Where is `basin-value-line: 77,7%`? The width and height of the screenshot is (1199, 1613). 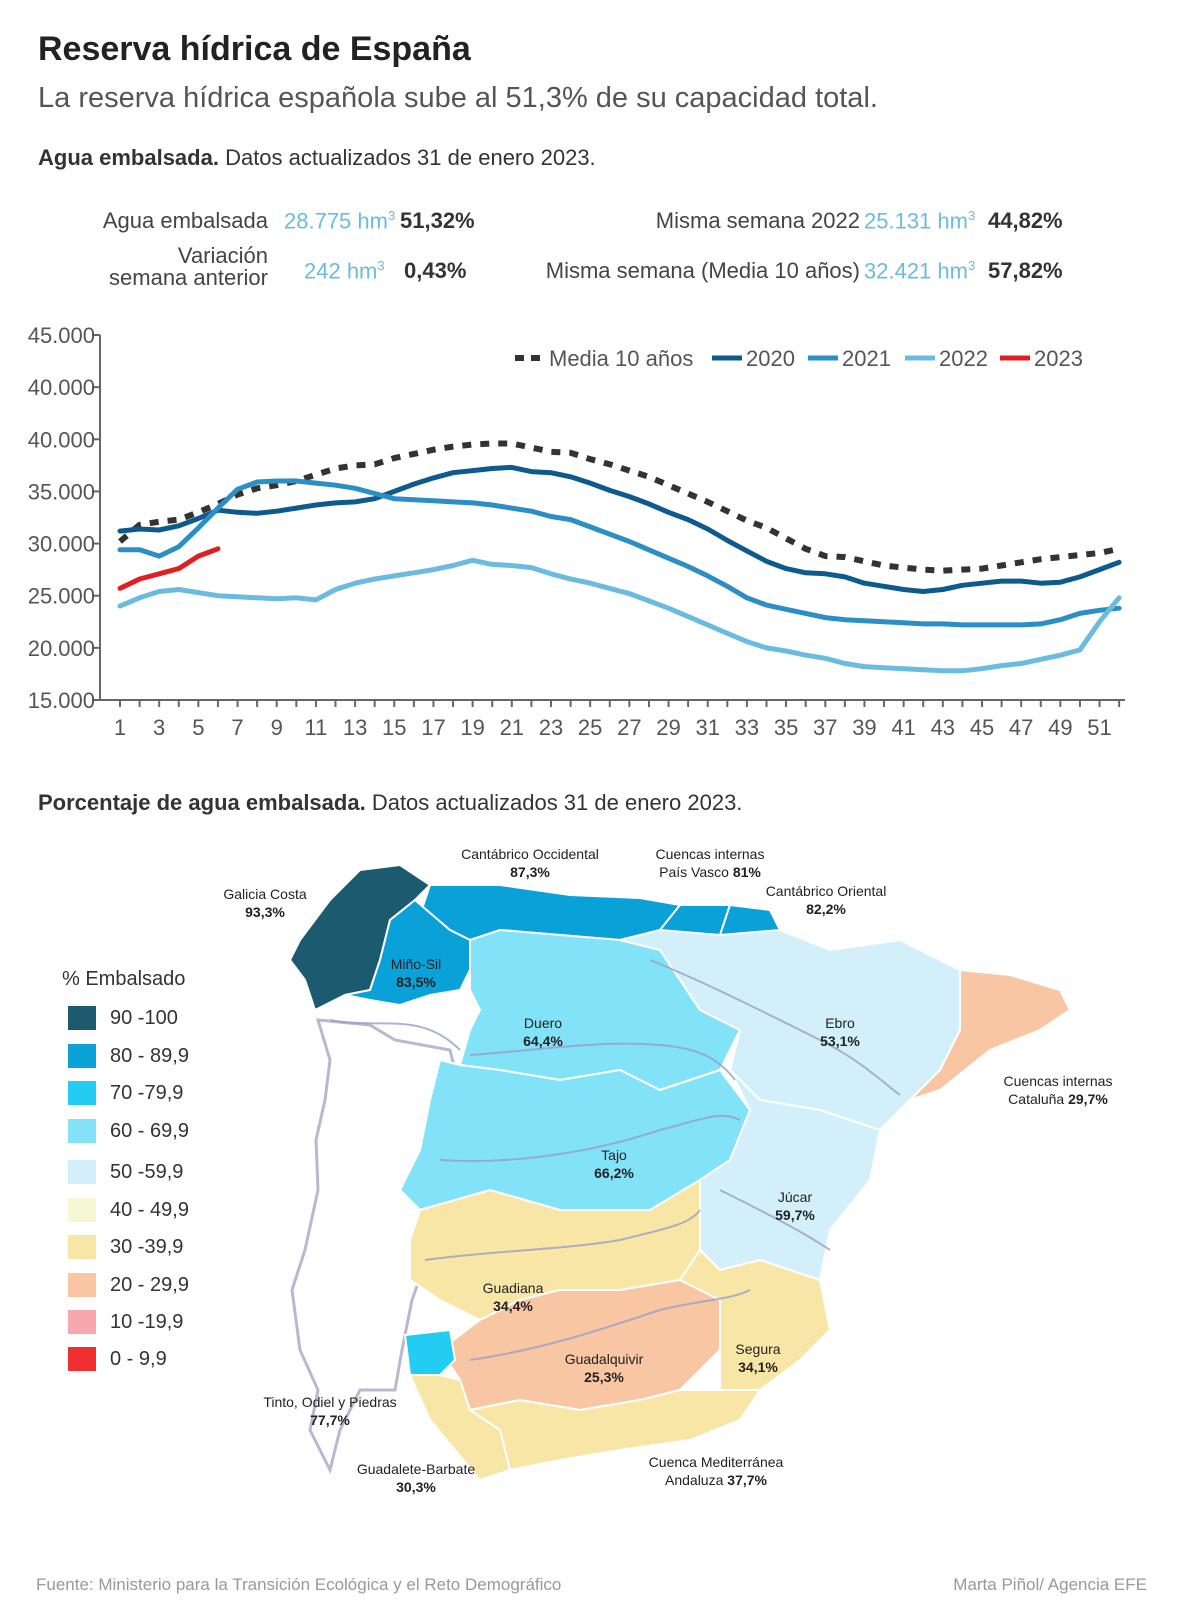
basin-value-line: 77,7% is located at coordinates (330, 1420).